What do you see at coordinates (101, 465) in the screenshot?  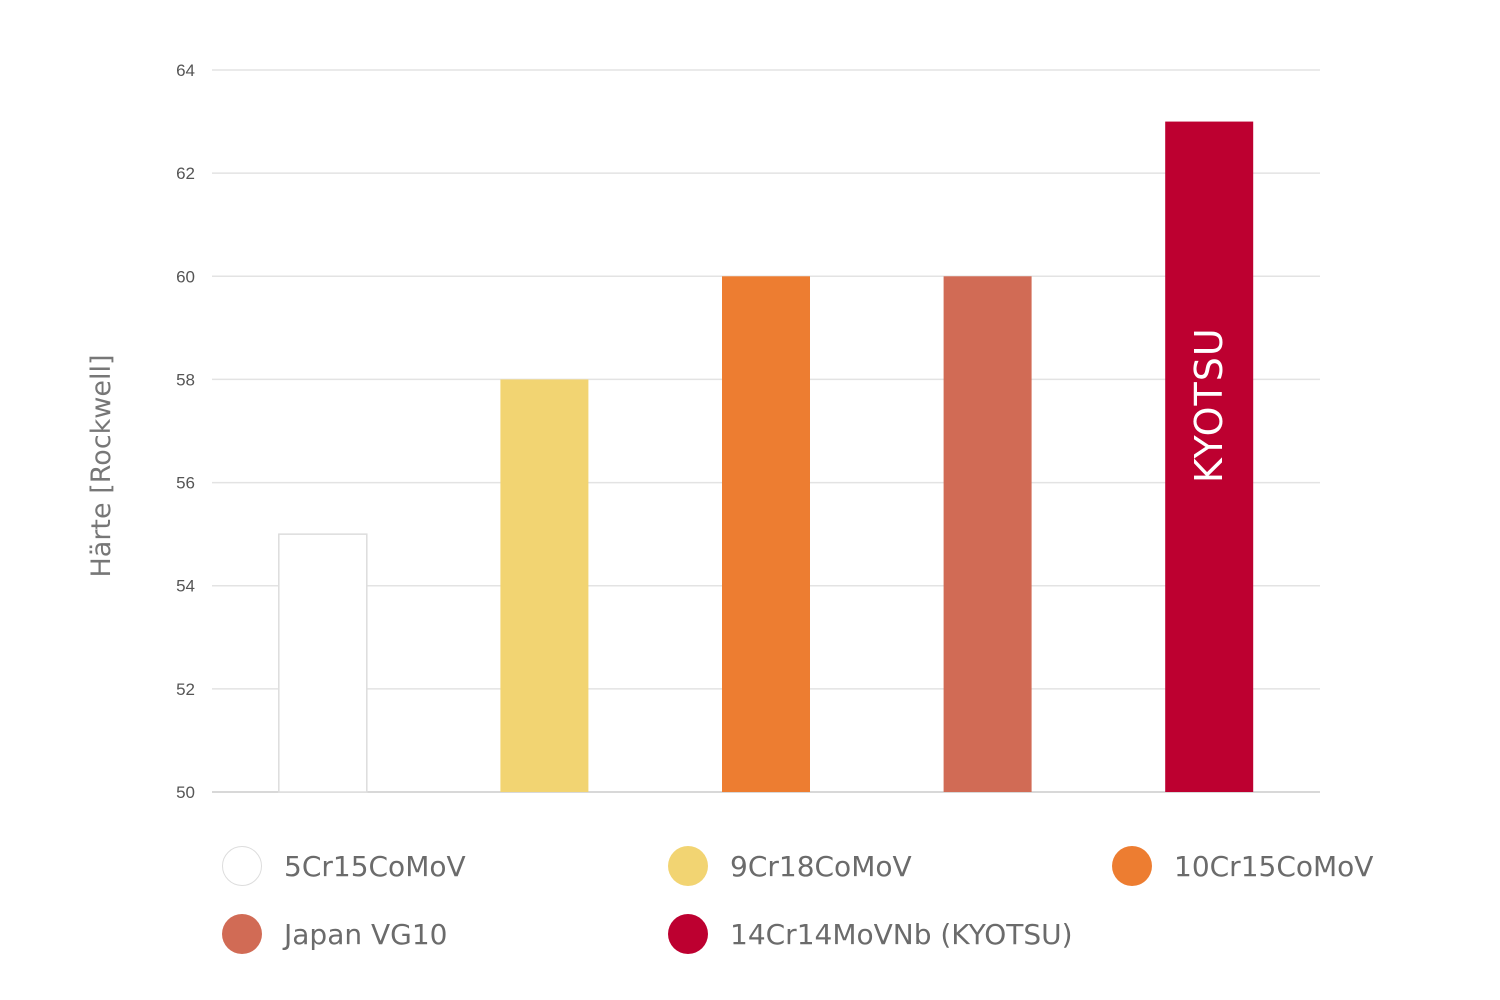 I see `y-axis-label: Härte [Rockwell]` at bounding box center [101, 465].